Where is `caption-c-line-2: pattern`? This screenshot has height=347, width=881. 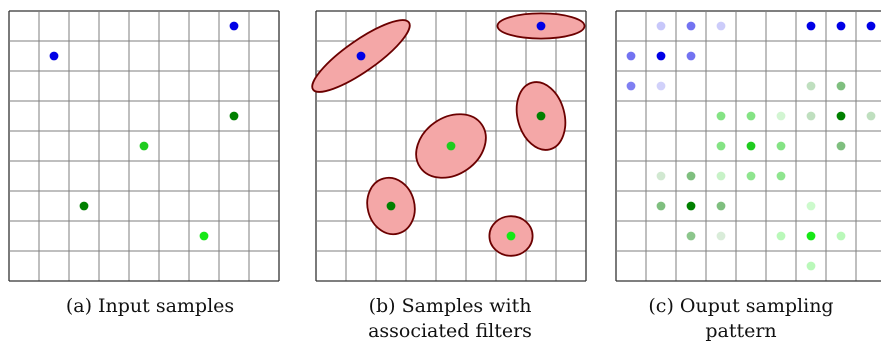 caption-c-line-2: pattern is located at coordinates (740, 331).